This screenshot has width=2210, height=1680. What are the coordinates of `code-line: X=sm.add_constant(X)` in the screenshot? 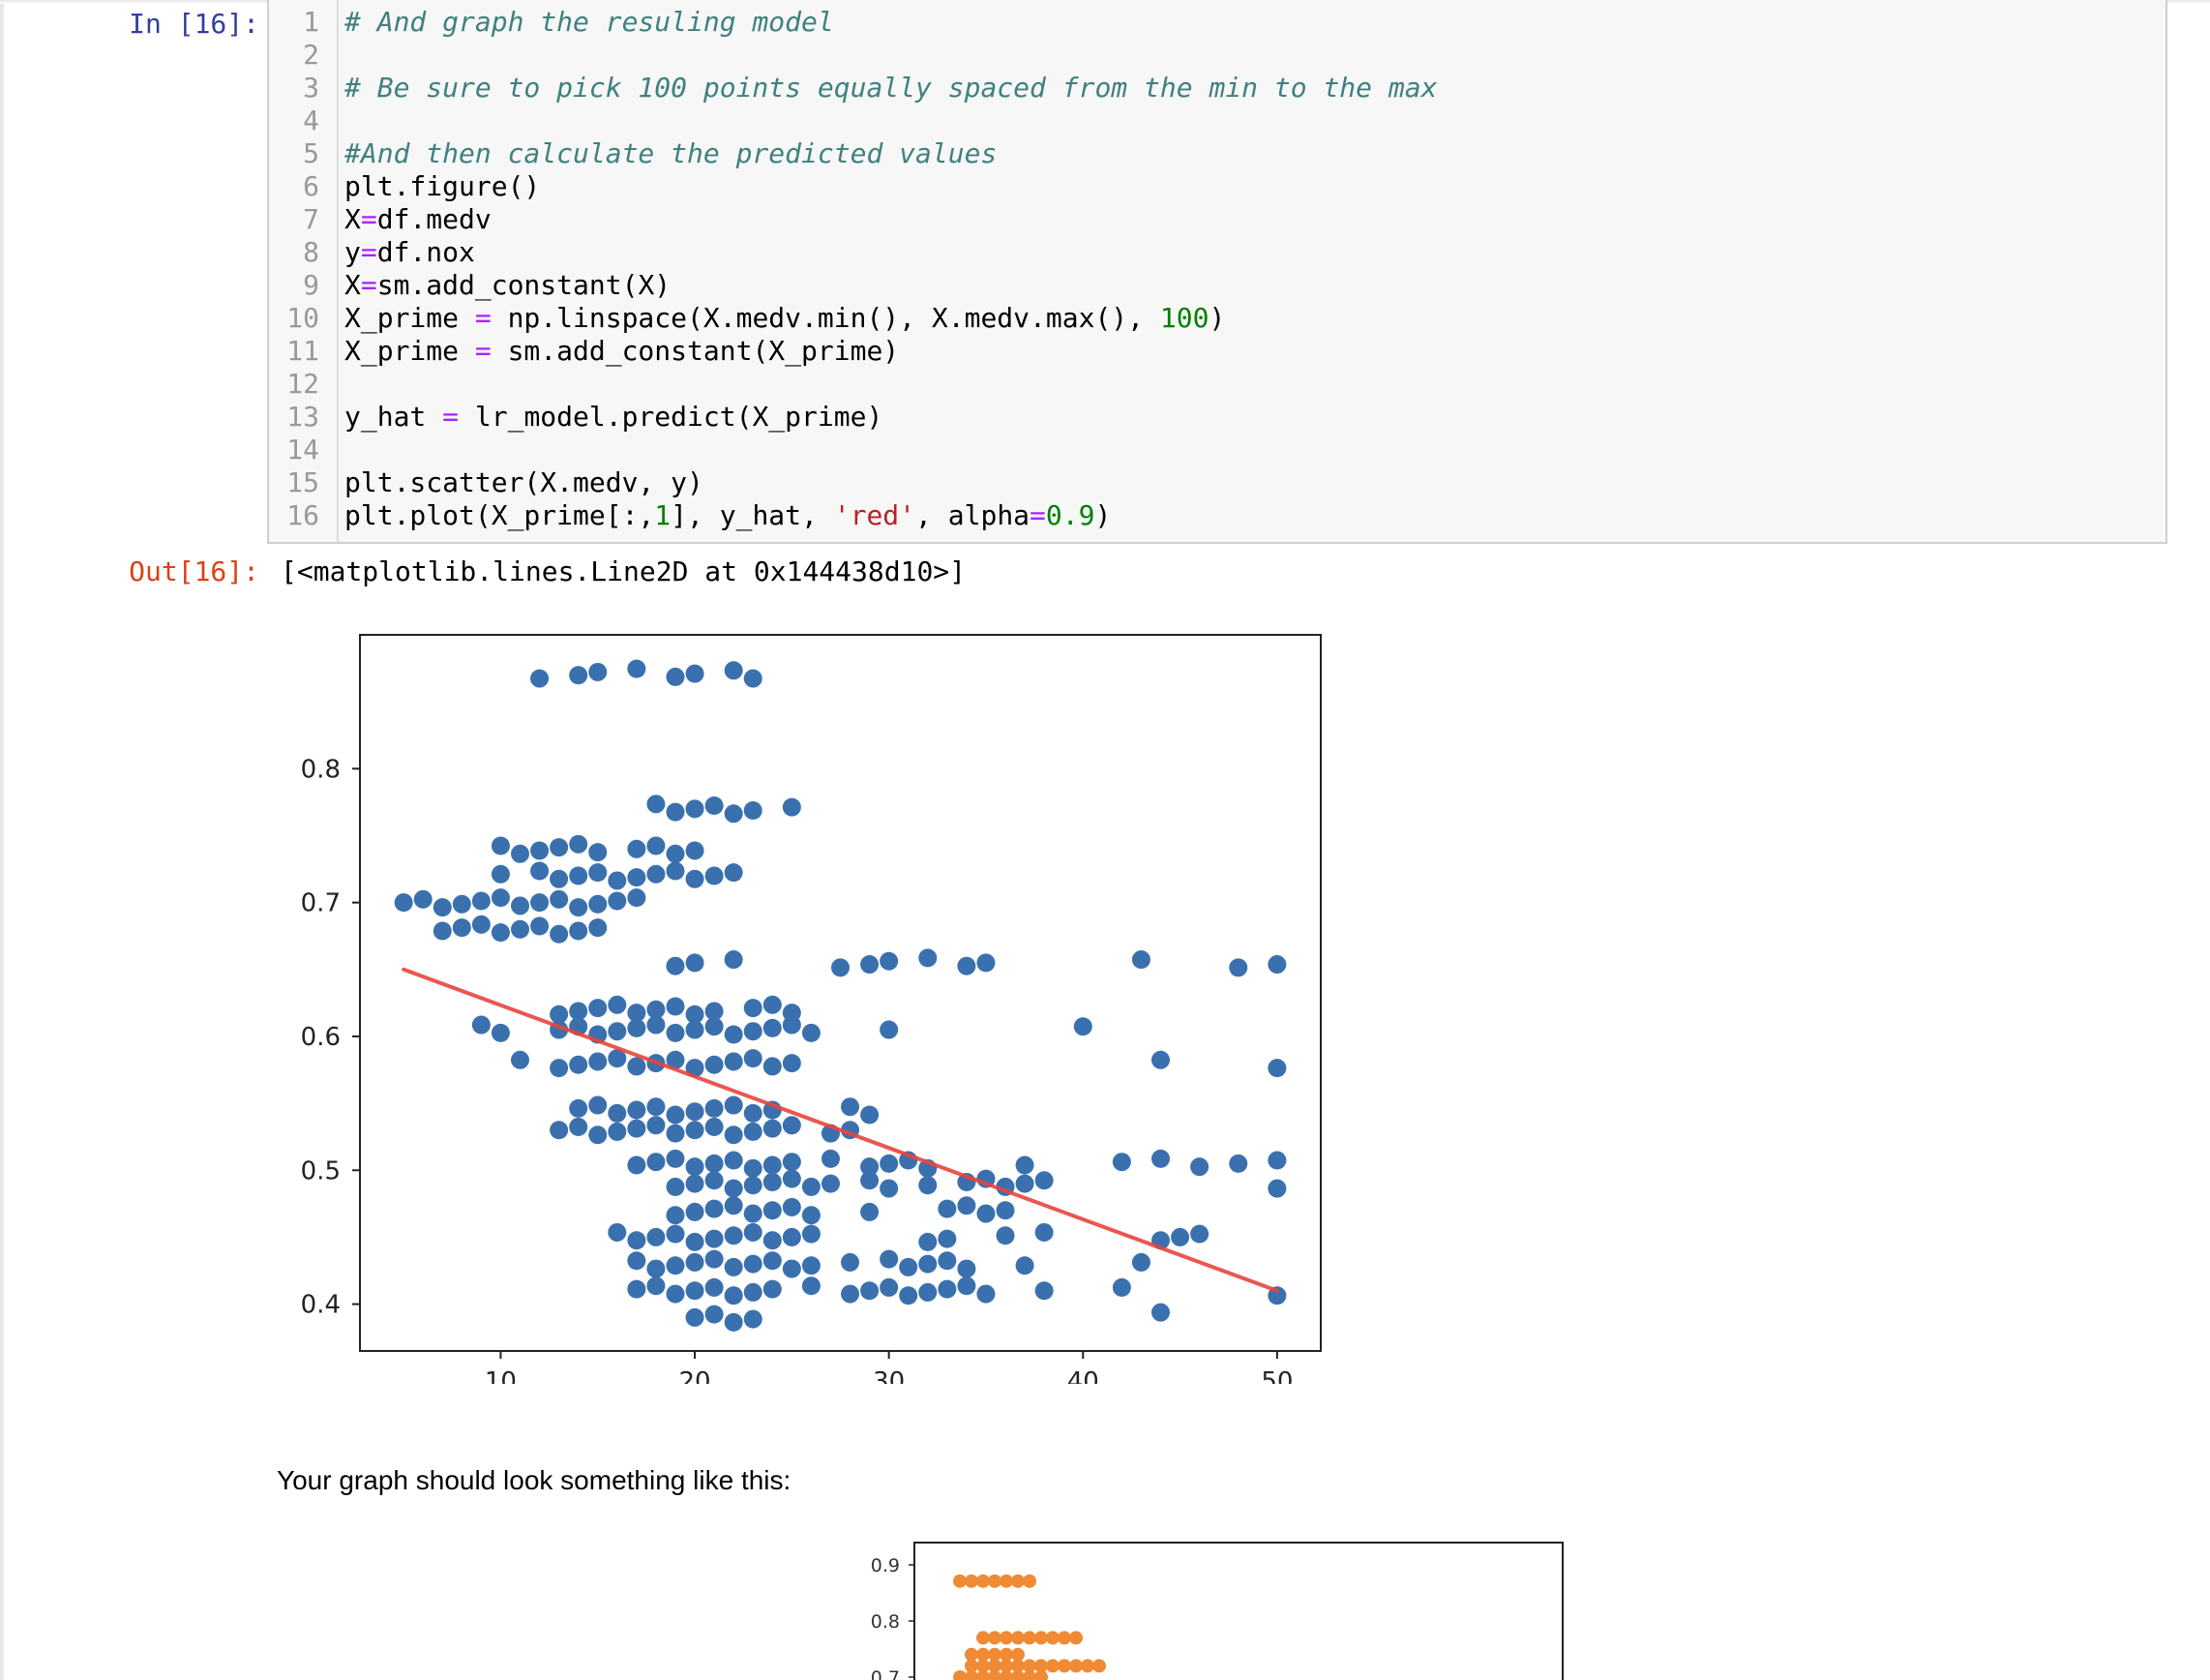 It's located at (508, 286).